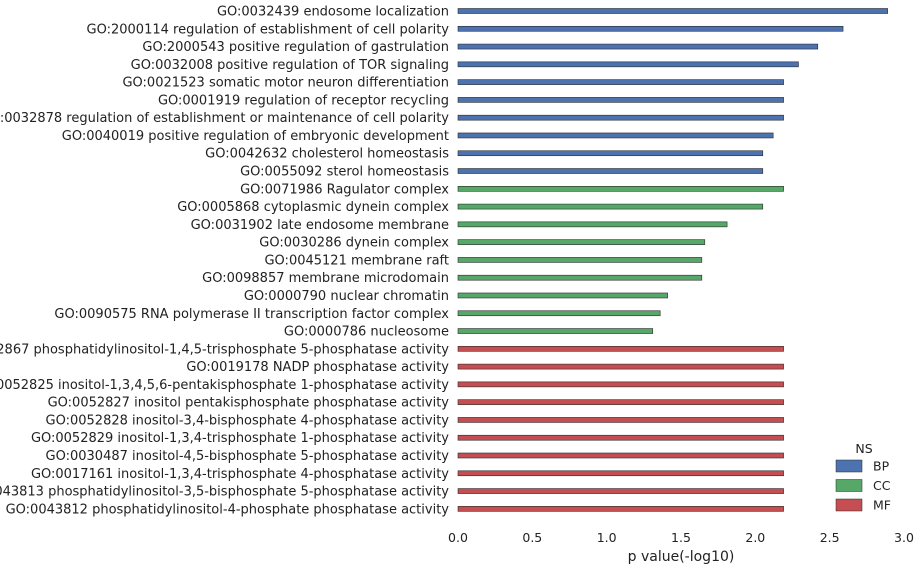 The height and width of the screenshot is (574, 920). What do you see at coordinates (354, 243) in the screenshot?
I see `category-label: GO:0030286 dynein complex` at bounding box center [354, 243].